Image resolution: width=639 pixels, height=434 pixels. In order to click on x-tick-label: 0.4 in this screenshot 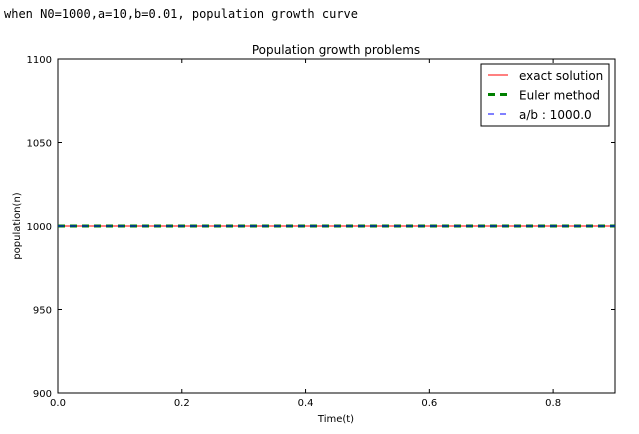, I will do `click(306, 403)`.